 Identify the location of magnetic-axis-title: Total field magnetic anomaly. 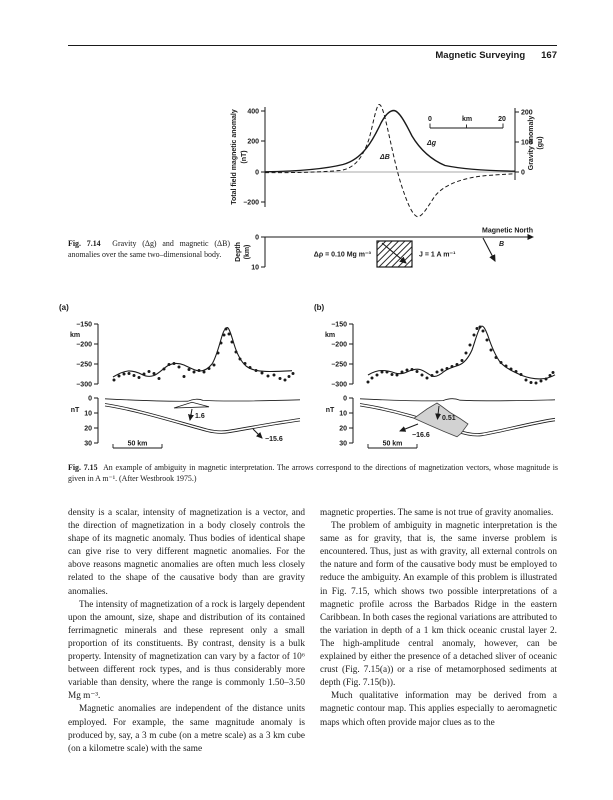
(234, 157).